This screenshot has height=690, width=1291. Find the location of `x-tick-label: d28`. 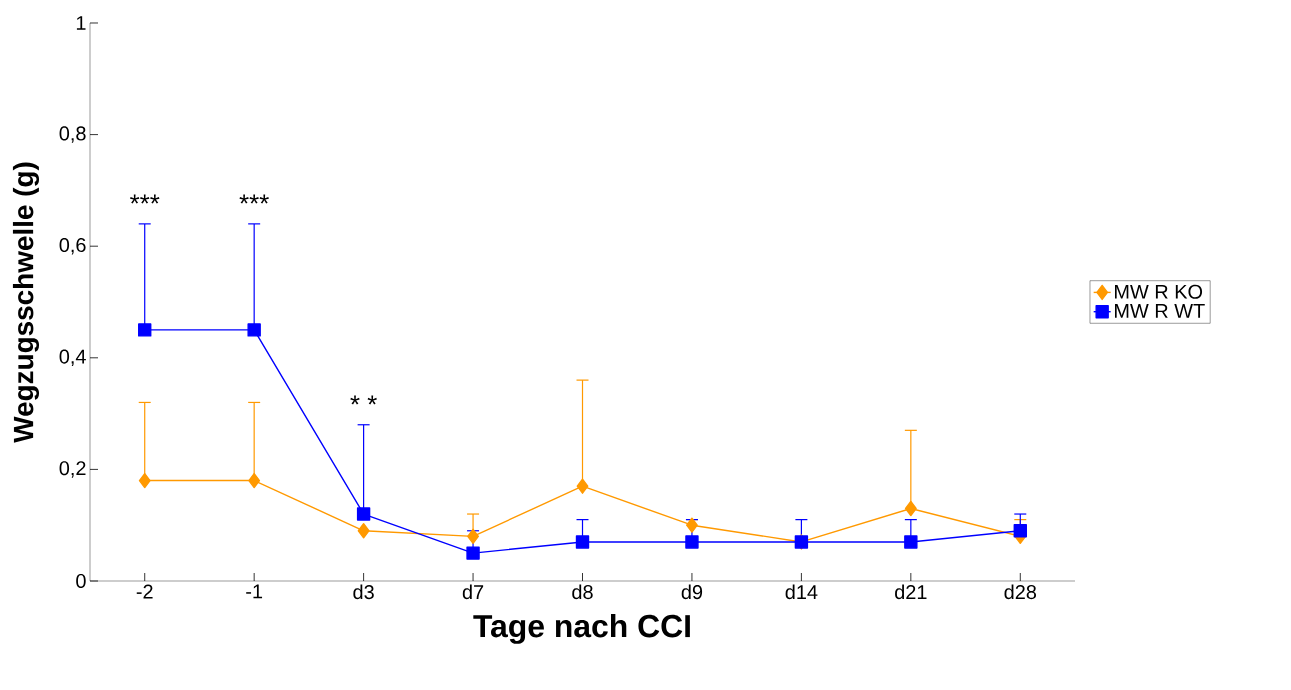

x-tick-label: d28 is located at coordinates (1020, 592).